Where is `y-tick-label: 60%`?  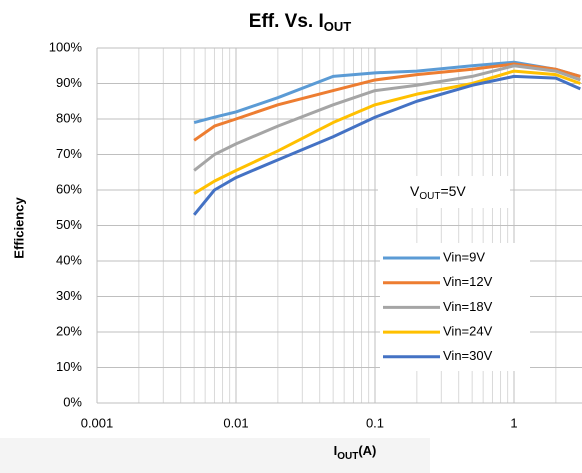 y-tick-label: 60% is located at coordinates (69, 188).